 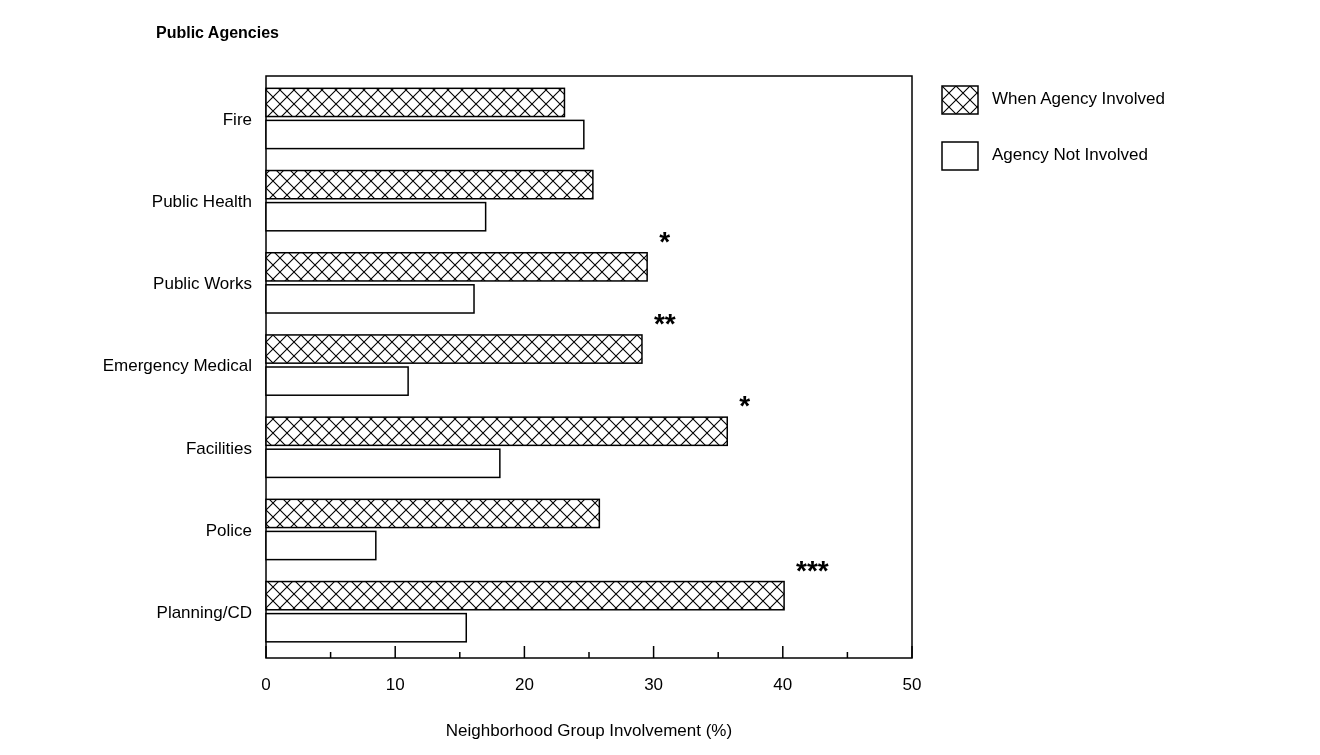 What do you see at coordinates (218, 448) in the screenshot?
I see `y-tick-label: Facilities` at bounding box center [218, 448].